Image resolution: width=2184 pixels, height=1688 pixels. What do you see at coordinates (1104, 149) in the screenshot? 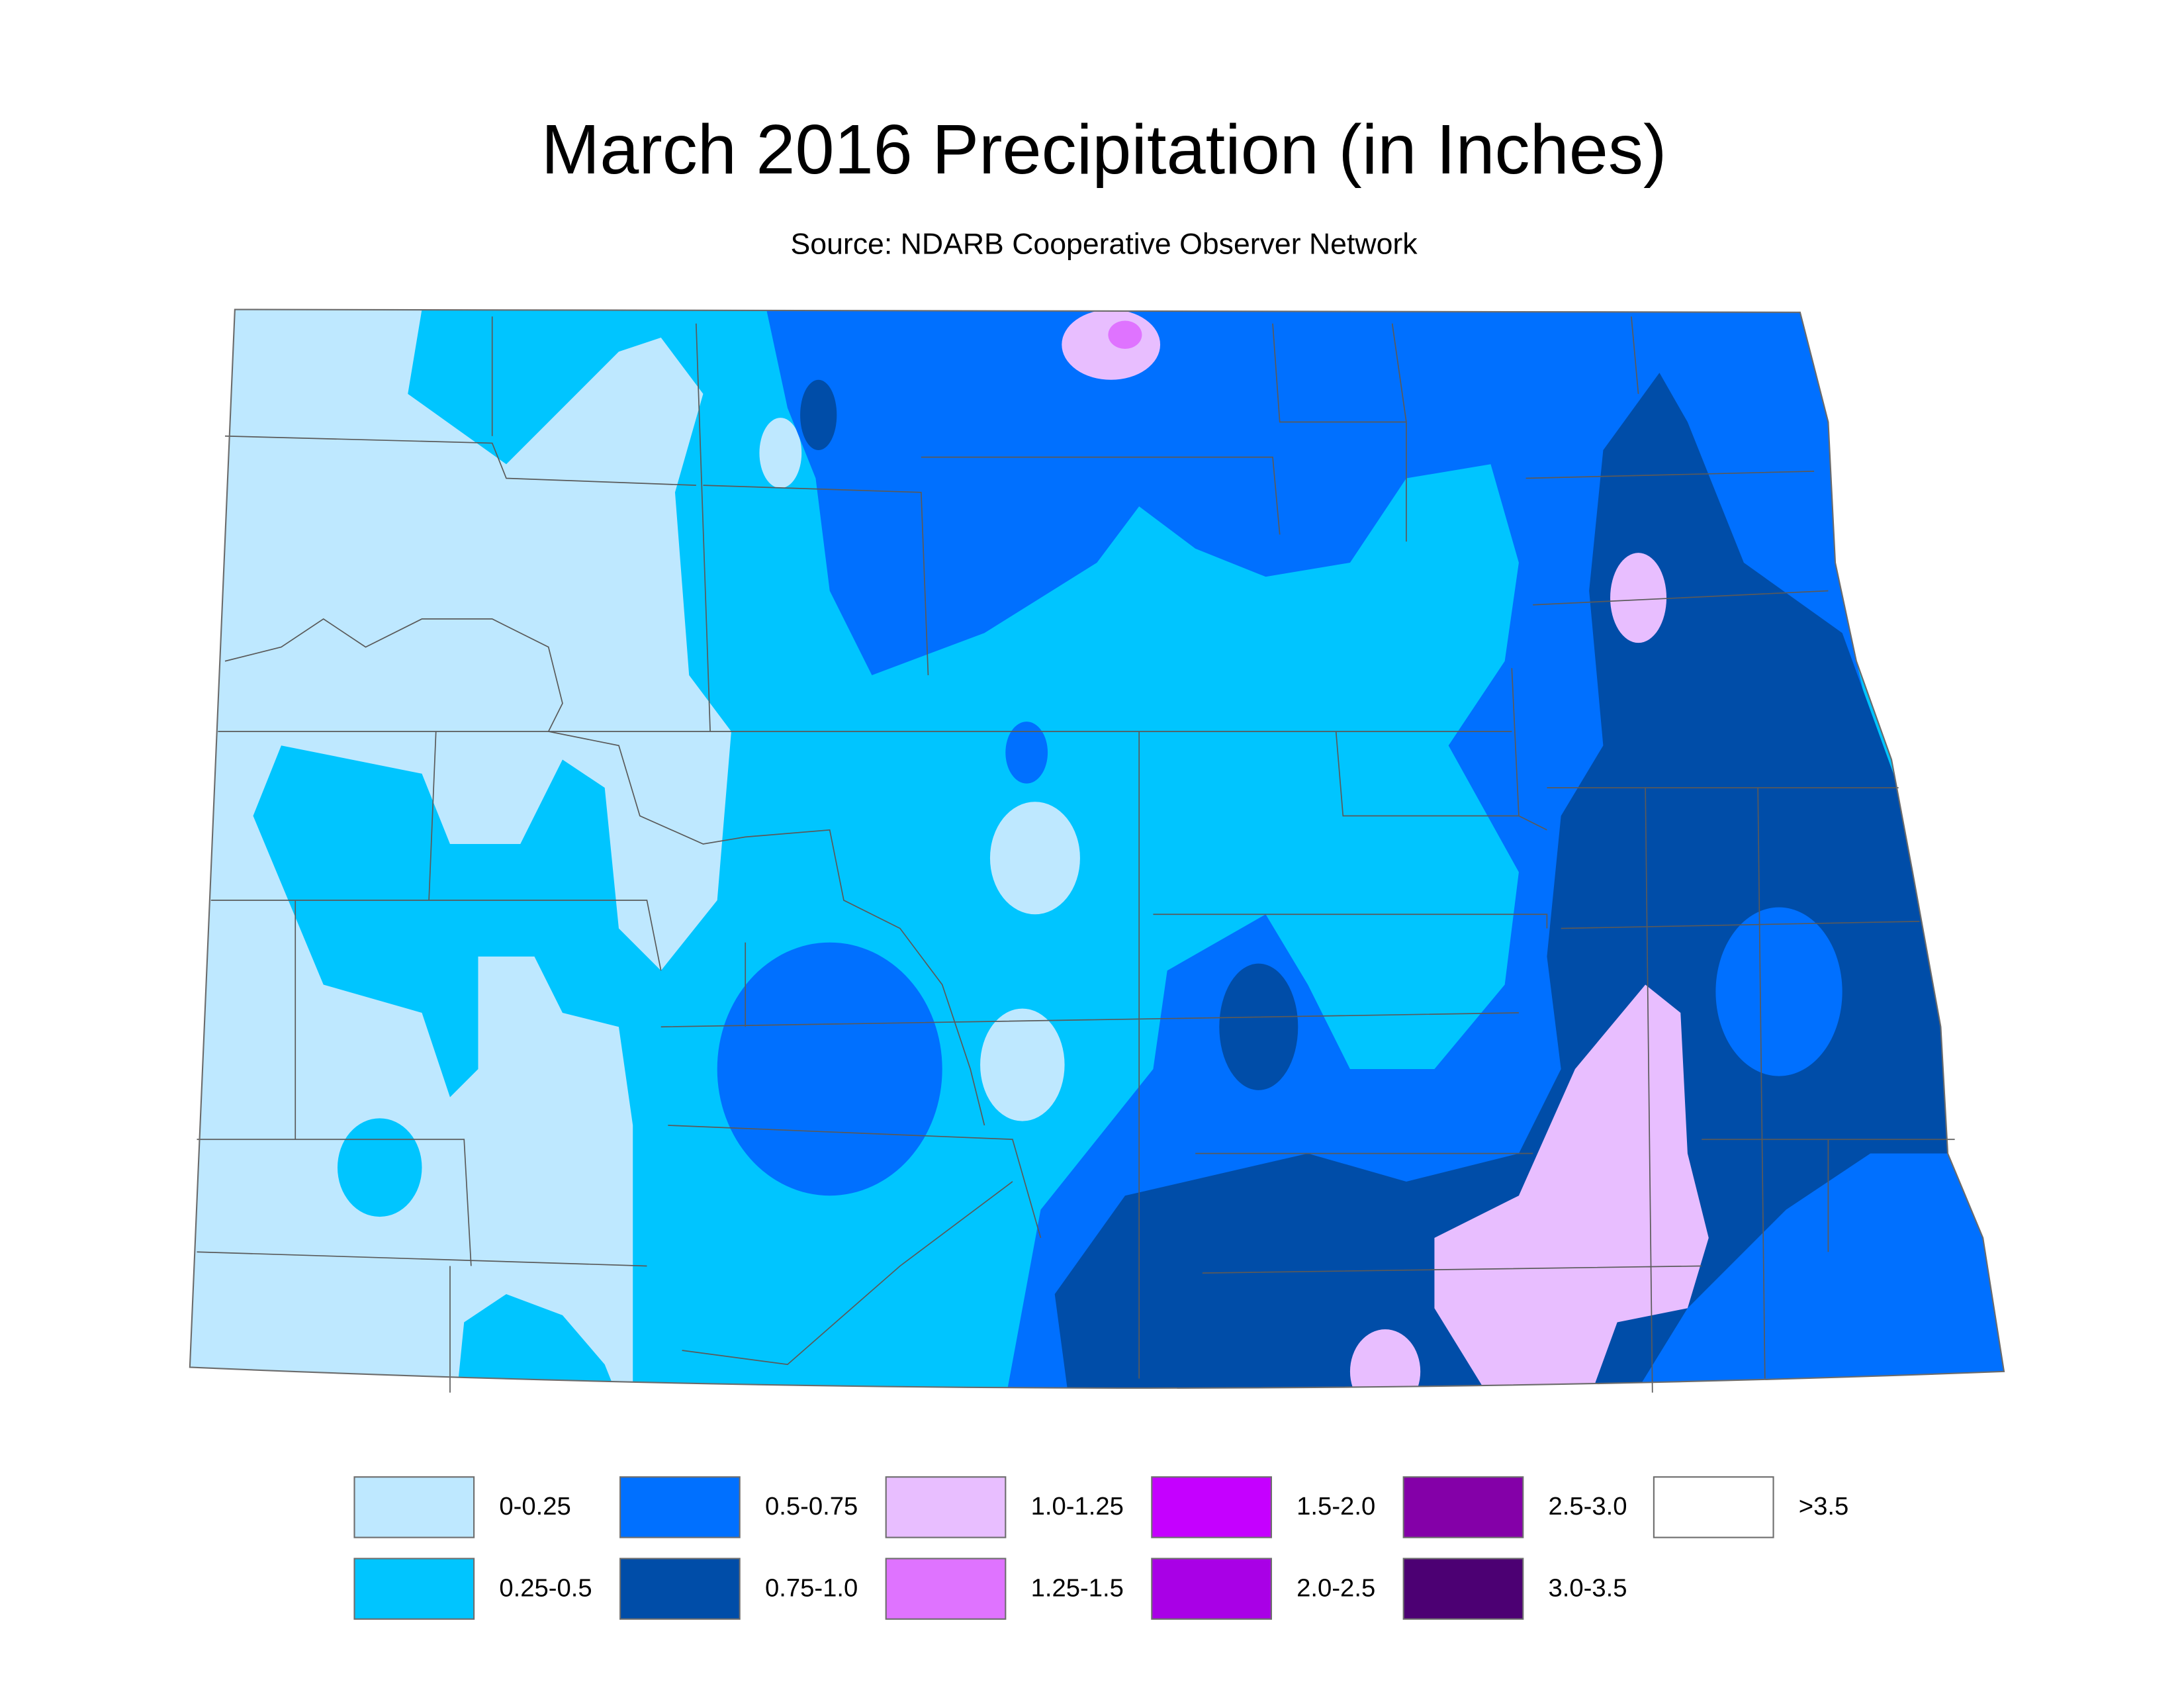
I see `map-title: March 2016 Precipitation (in Inches)` at bounding box center [1104, 149].